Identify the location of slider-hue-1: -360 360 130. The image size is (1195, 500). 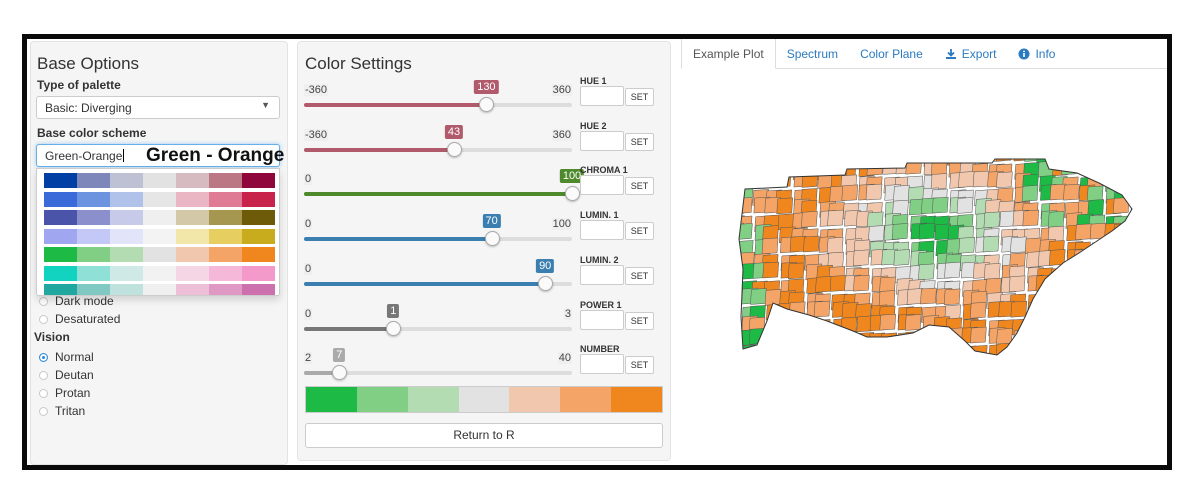
(438, 96).